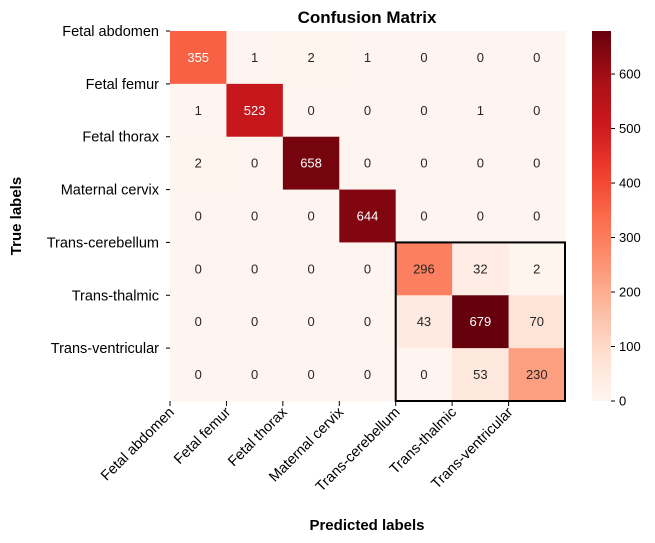  I want to click on cell-value-label: 658, so click(311, 163).